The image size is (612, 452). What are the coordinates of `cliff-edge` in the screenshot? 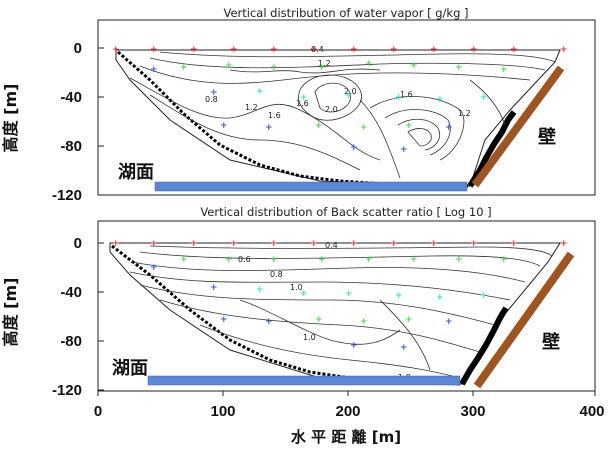 It's located at (492, 149).